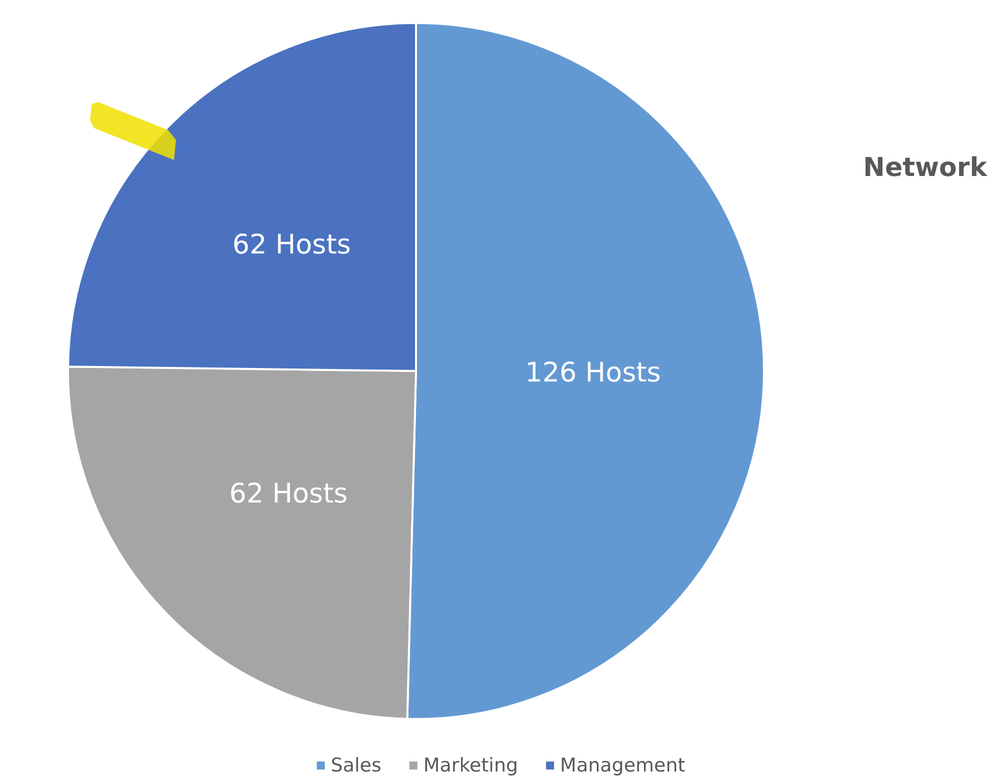 The image size is (1000, 782). What do you see at coordinates (593, 373) in the screenshot?
I see `data-label: 126 Hosts` at bounding box center [593, 373].